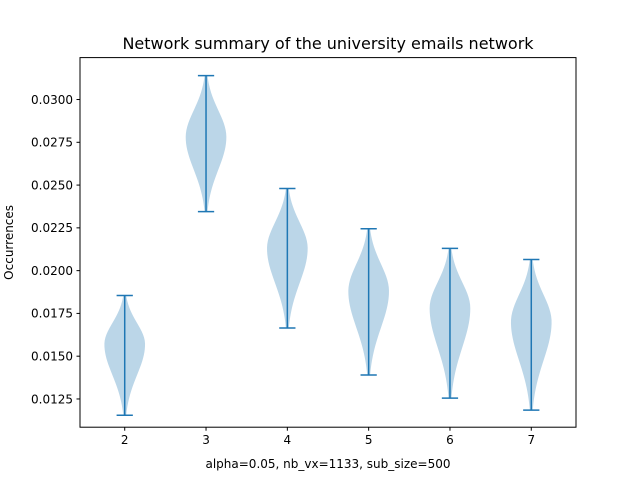 The height and width of the screenshot is (480, 640). Describe the element at coordinates (327, 464) in the screenshot. I see `x-axis-label: alpha=0.05, nb_vx=1133, sub_size=500` at that location.